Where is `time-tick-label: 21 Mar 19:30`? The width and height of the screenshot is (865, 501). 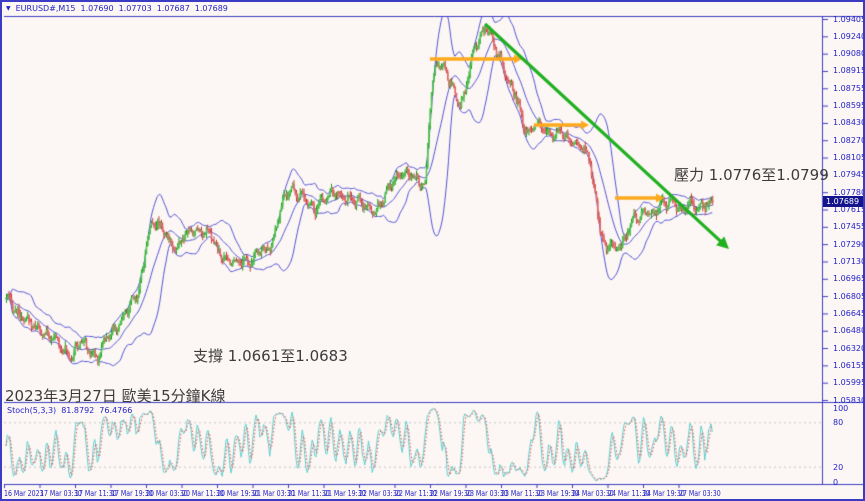
time-tick-label: 21 Mar 19:30 is located at coordinates (344, 493).